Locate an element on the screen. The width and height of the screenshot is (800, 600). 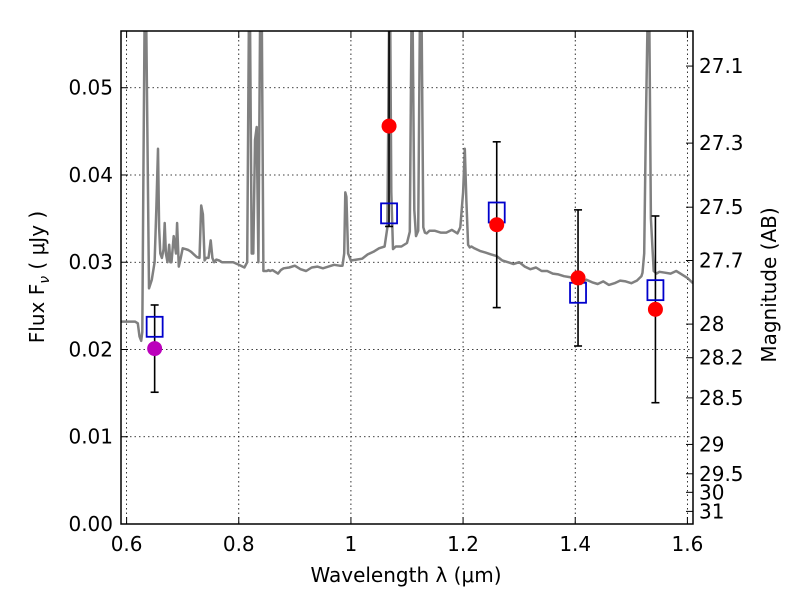
y2-tick-label: 31 is located at coordinates (711, 511).